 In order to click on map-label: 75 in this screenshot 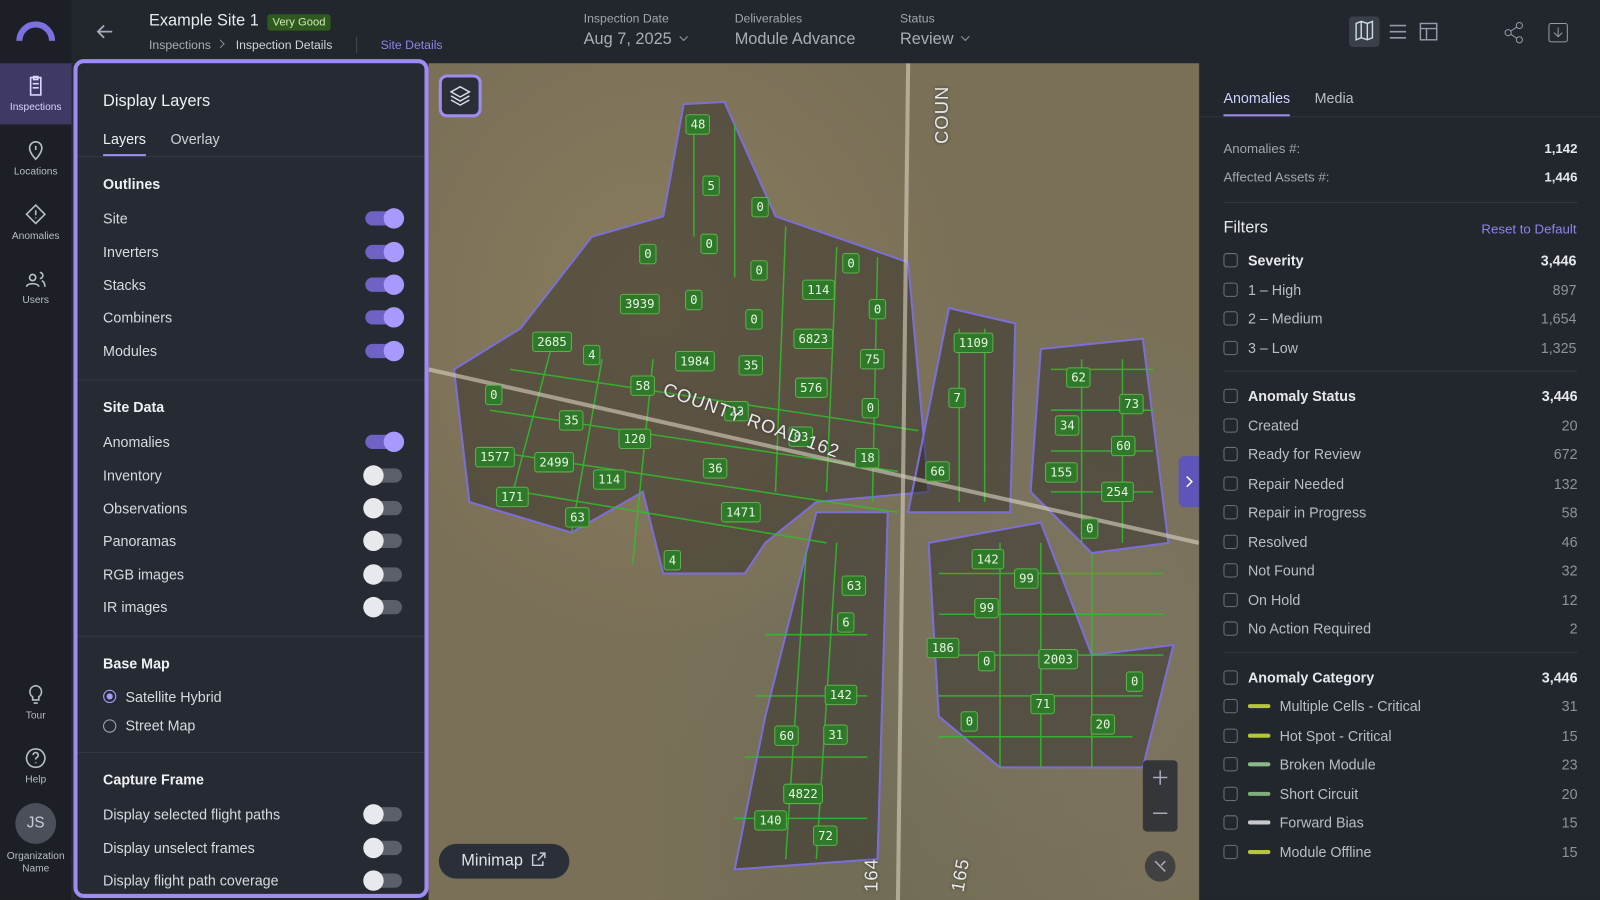, I will do `click(872, 359)`.